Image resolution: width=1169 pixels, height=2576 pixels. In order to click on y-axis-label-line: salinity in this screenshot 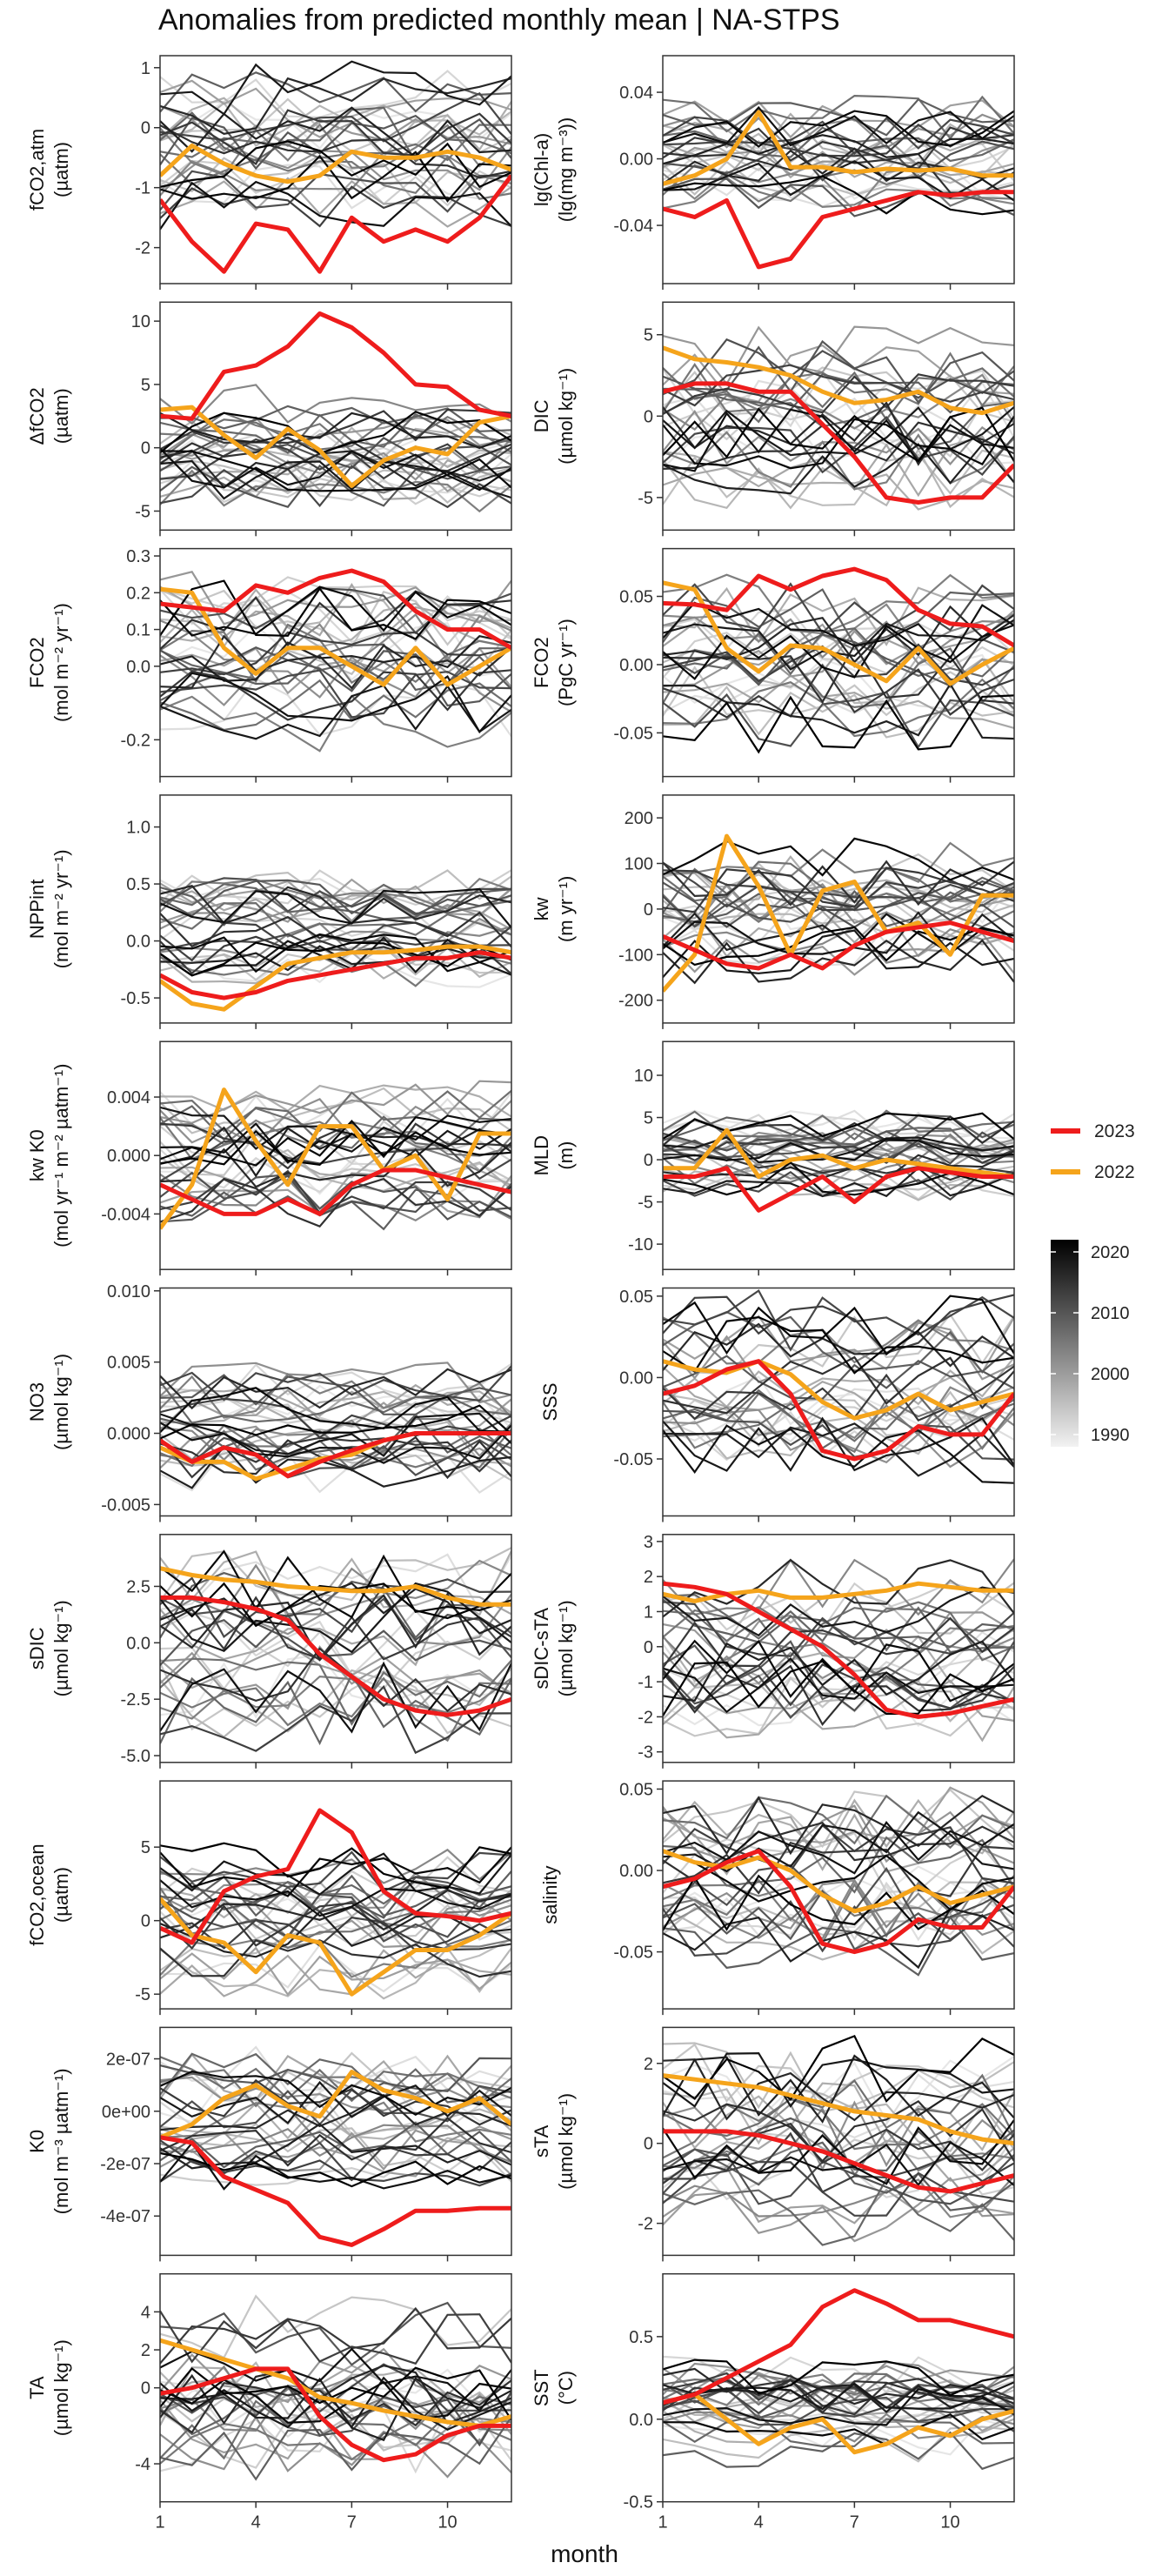, I will do `click(550, 1894)`.